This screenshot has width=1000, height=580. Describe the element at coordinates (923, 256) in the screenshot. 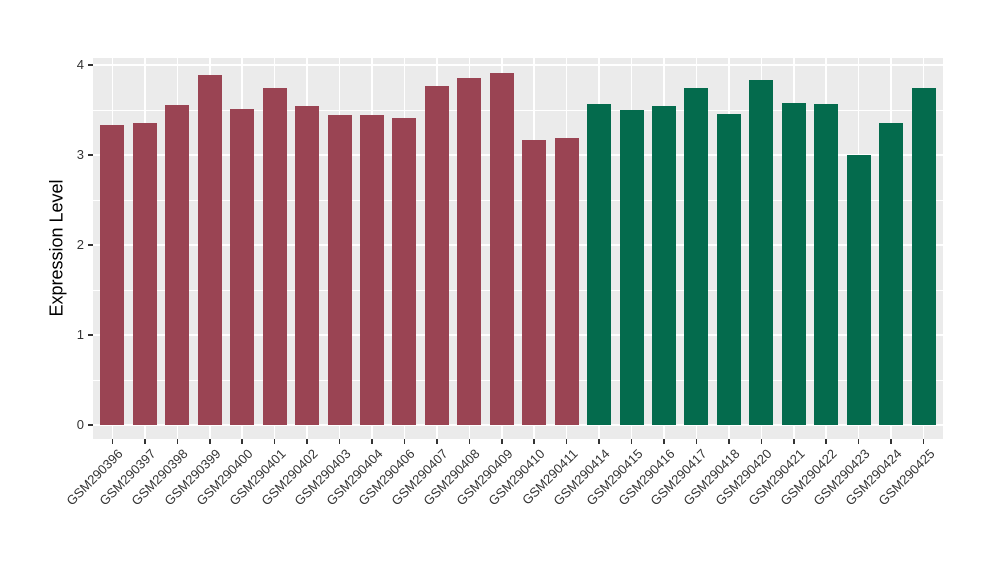

I see `bar-GSM290425` at that location.